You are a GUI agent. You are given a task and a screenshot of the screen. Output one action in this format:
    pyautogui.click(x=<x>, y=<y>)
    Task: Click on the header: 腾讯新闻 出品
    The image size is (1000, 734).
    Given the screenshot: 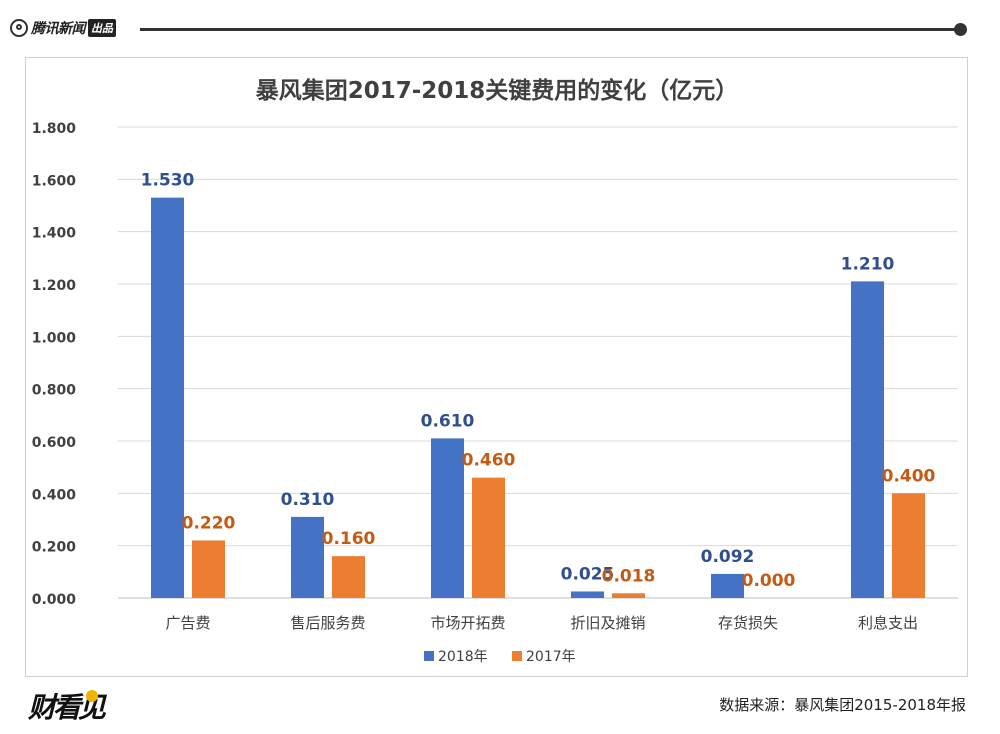 What is the action you would take?
    pyautogui.click(x=500, y=29)
    